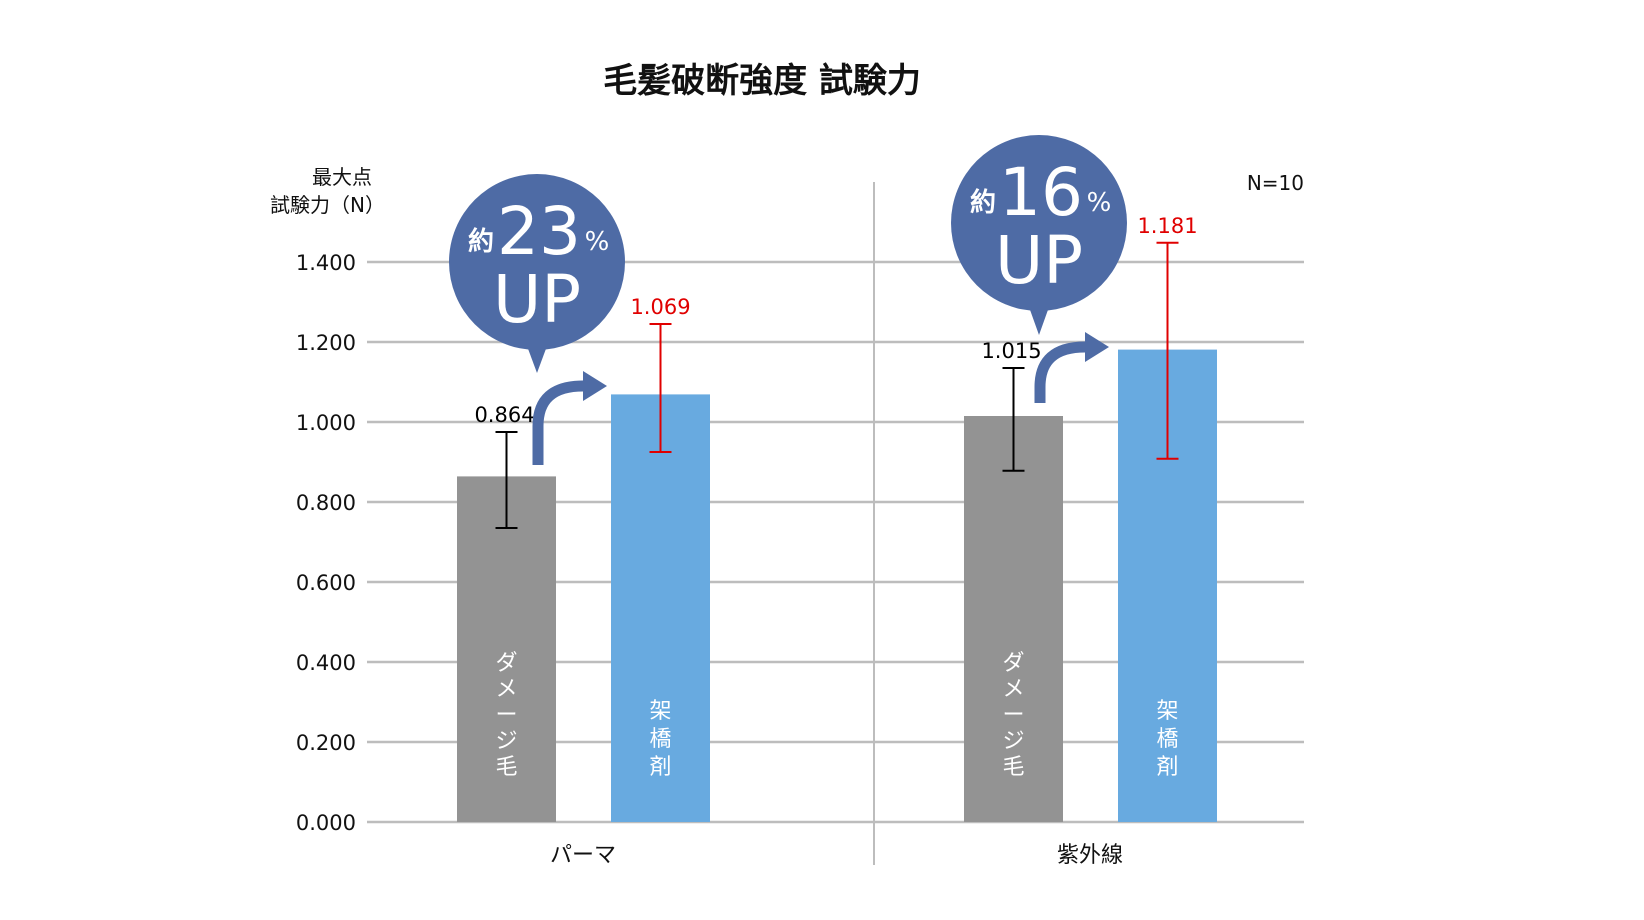 Image resolution: width=1644 pixels, height=920 pixels. I want to click on sample-size-note: N=10, so click(1275, 183).